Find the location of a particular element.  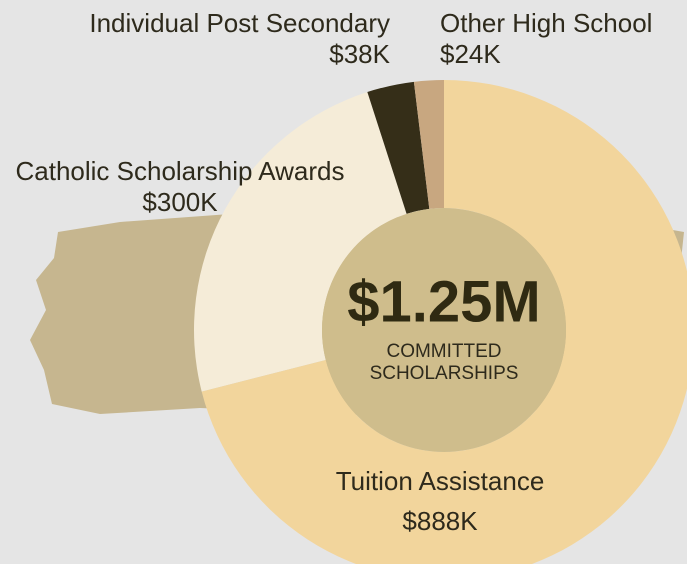

slice-label: Other High School is located at coordinates (546, 23).